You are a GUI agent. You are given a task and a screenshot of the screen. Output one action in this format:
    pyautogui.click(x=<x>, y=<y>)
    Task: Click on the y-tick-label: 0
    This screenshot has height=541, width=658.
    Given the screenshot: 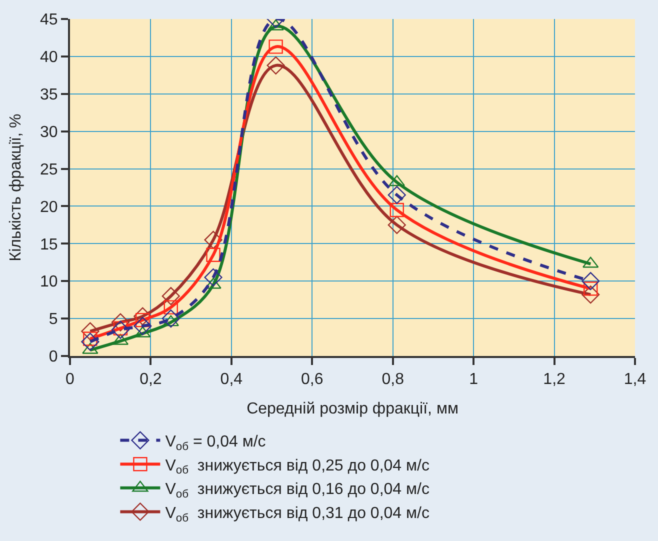 What is the action you would take?
    pyautogui.click(x=53, y=357)
    